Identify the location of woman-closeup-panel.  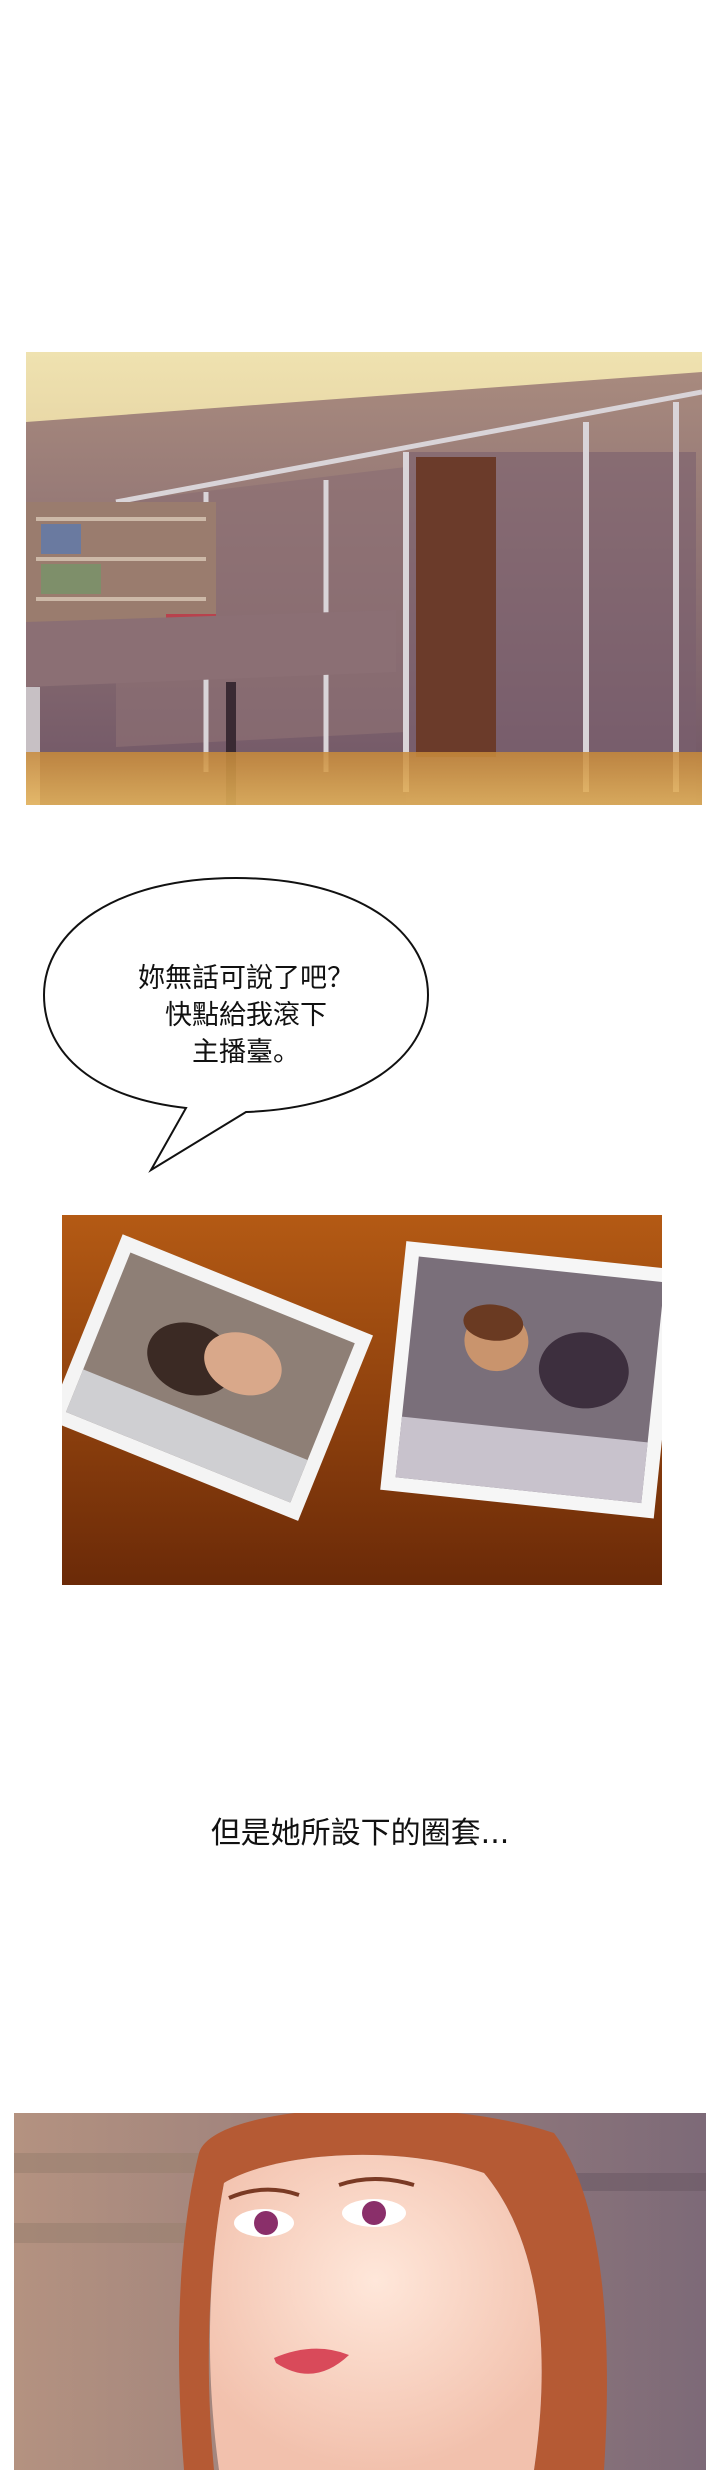
(360, 2291).